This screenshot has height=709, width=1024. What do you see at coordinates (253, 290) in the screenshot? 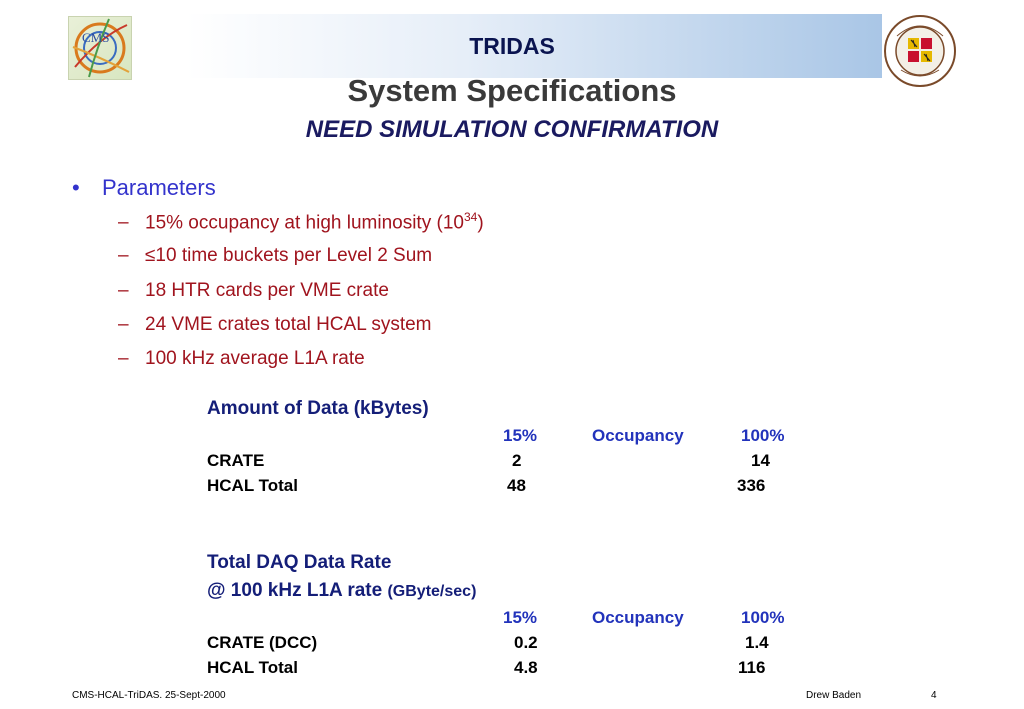
I see `parameter-item: –18 HTR cards per VME crate` at bounding box center [253, 290].